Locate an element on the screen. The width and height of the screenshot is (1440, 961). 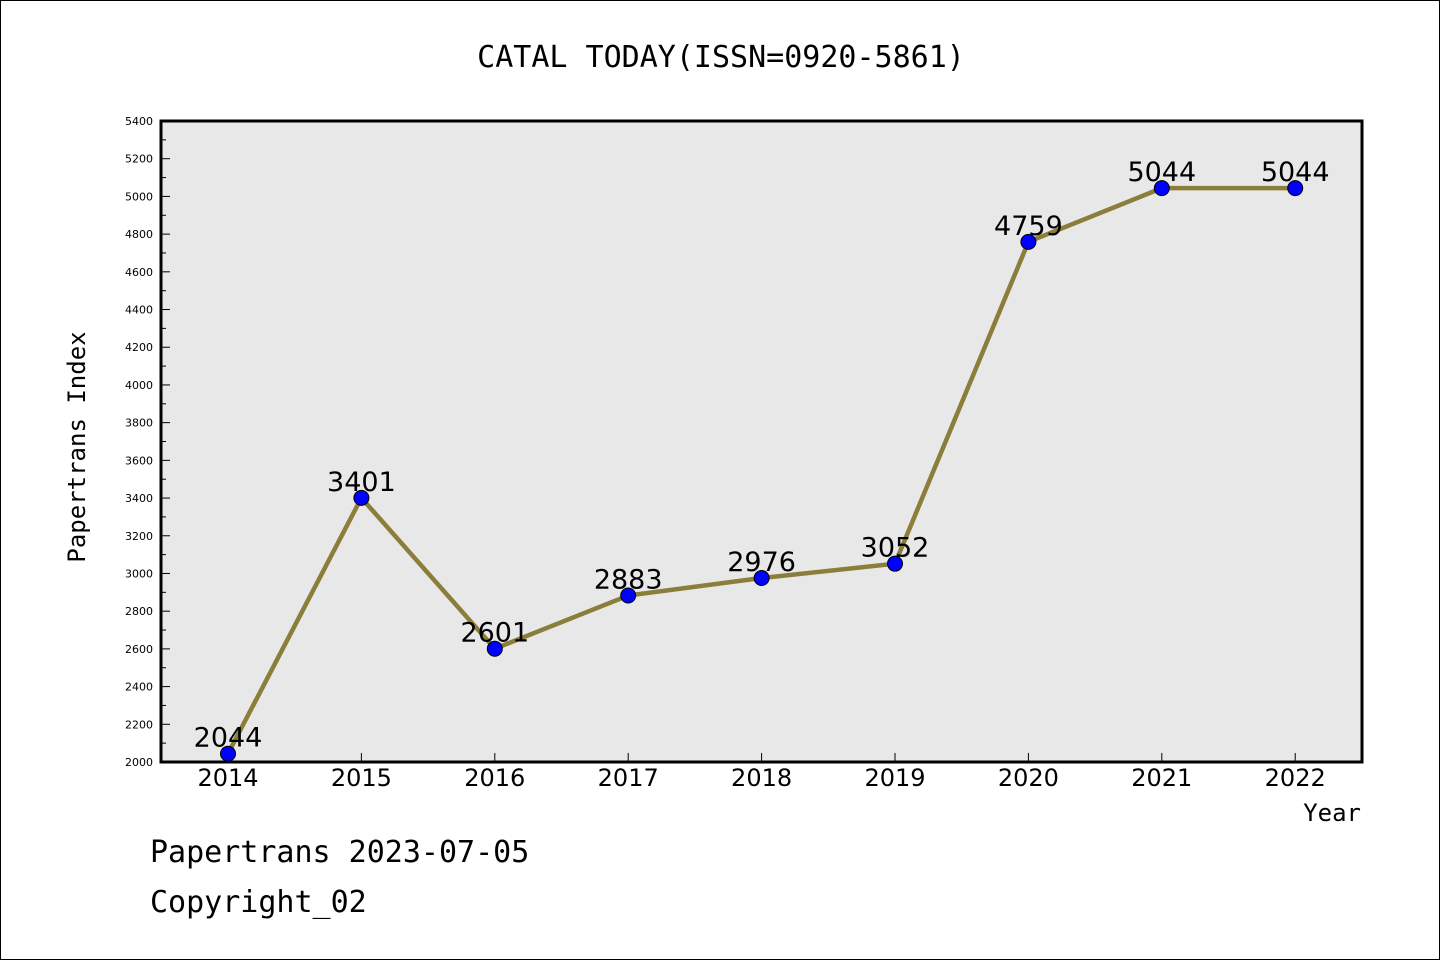
y-tick-label: 5400 is located at coordinates (139, 121).